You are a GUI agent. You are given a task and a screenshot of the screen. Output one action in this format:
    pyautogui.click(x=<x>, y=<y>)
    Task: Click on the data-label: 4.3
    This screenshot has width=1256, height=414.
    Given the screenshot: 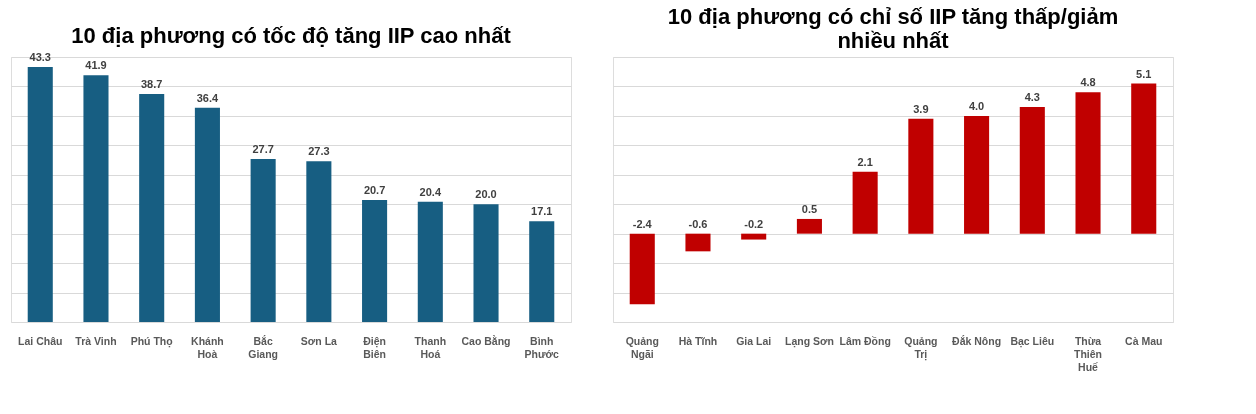 What is the action you would take?
    pyautogui.click(x=1032, y=97)
    